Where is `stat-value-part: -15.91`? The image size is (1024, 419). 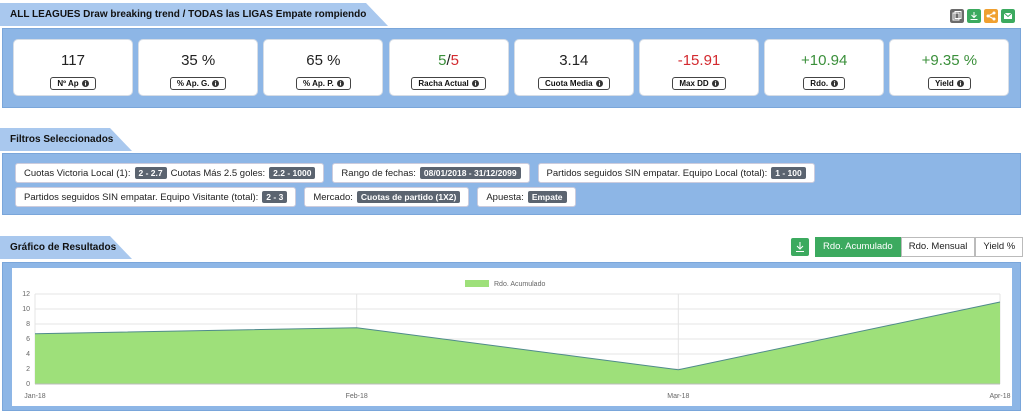 stat-value-part: -15.91 is located at coordinates (699, 60).